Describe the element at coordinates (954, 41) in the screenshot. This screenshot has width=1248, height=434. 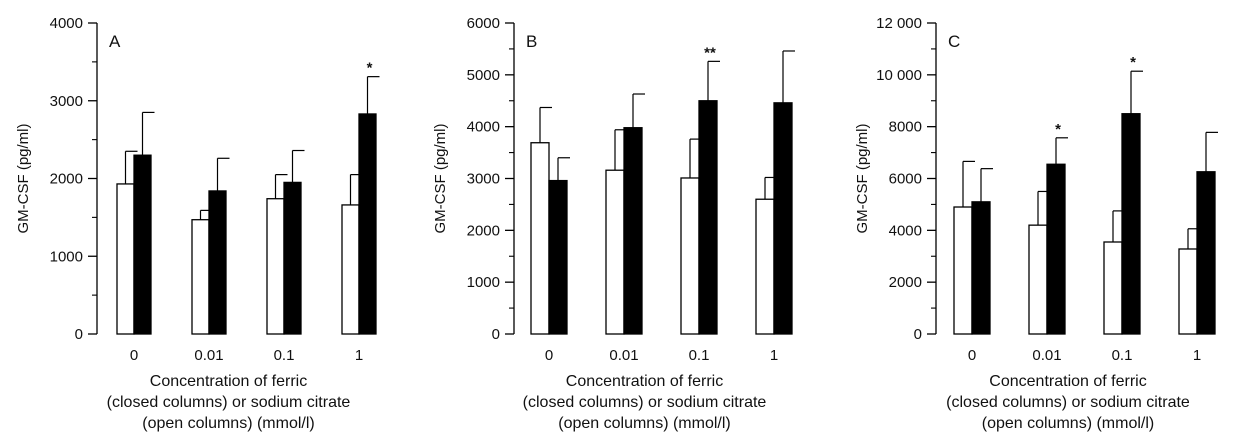
I see `panel-letter: C` at that location.